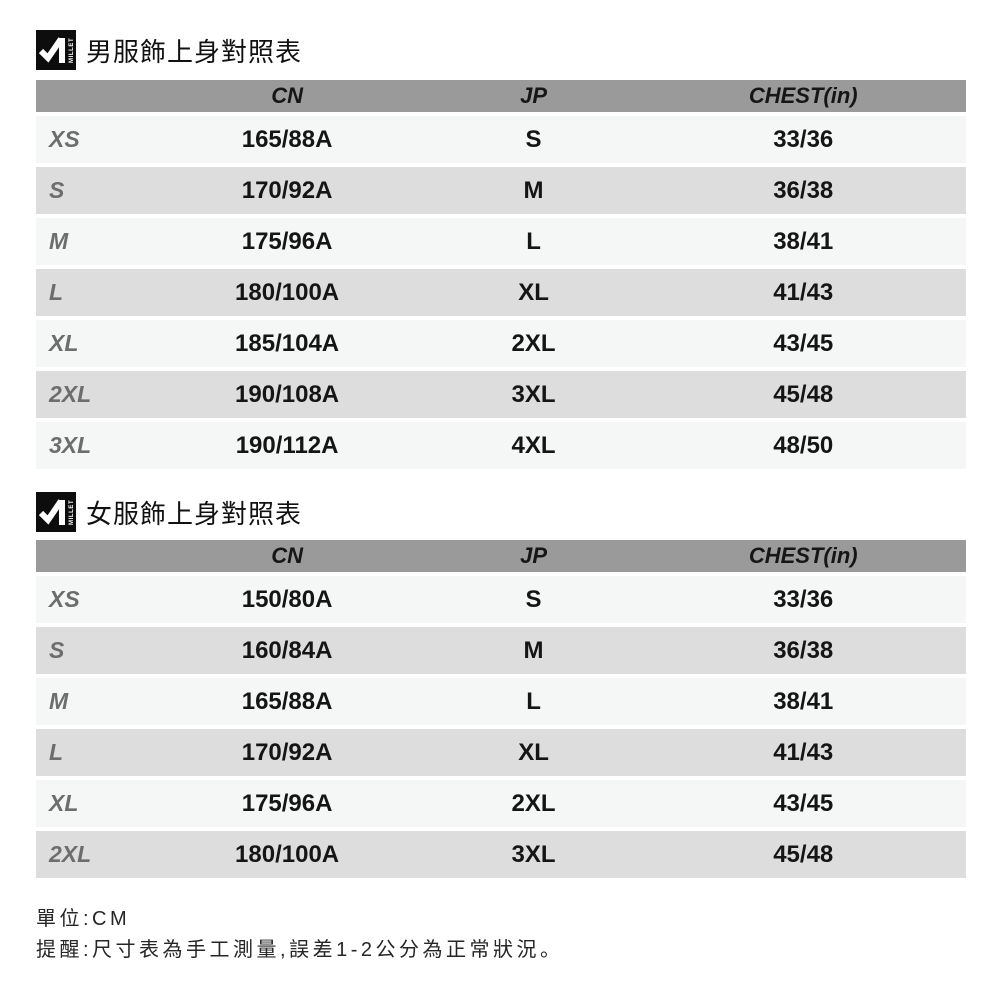 The image size is (1000, 1000). What do you see at coordinates (501, 96) in the screenshot?
I see `mens-table-header-row: CN JP CHEST(in)` at bounding box center [501, 96].